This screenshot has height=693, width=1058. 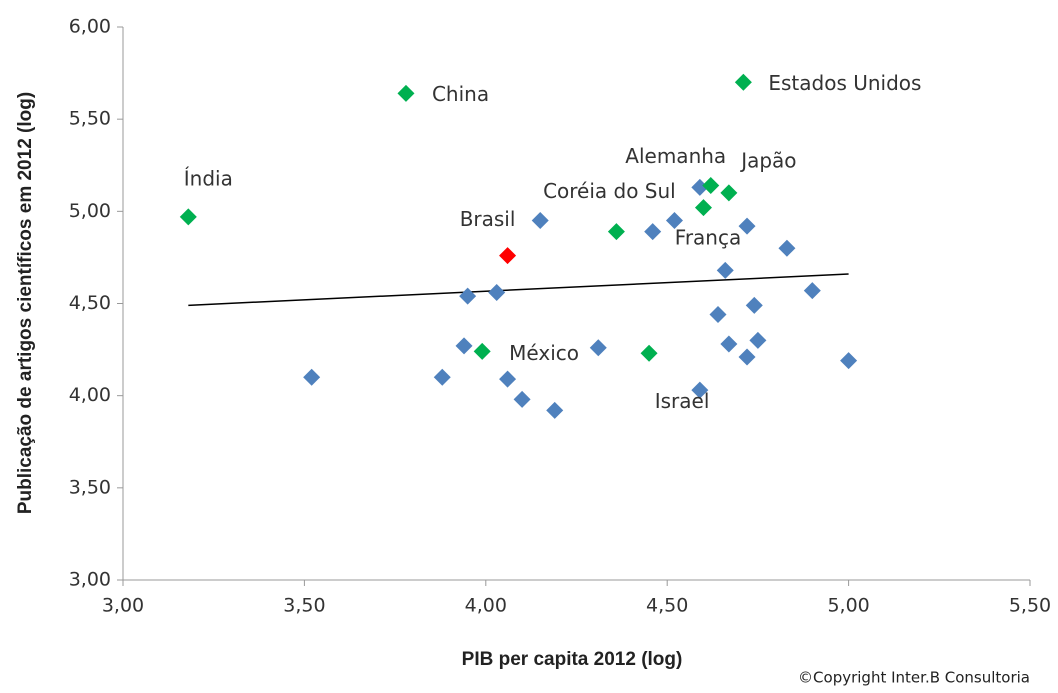 I want to click on y-tick-label: 5,50, so click(x=90, y=119).